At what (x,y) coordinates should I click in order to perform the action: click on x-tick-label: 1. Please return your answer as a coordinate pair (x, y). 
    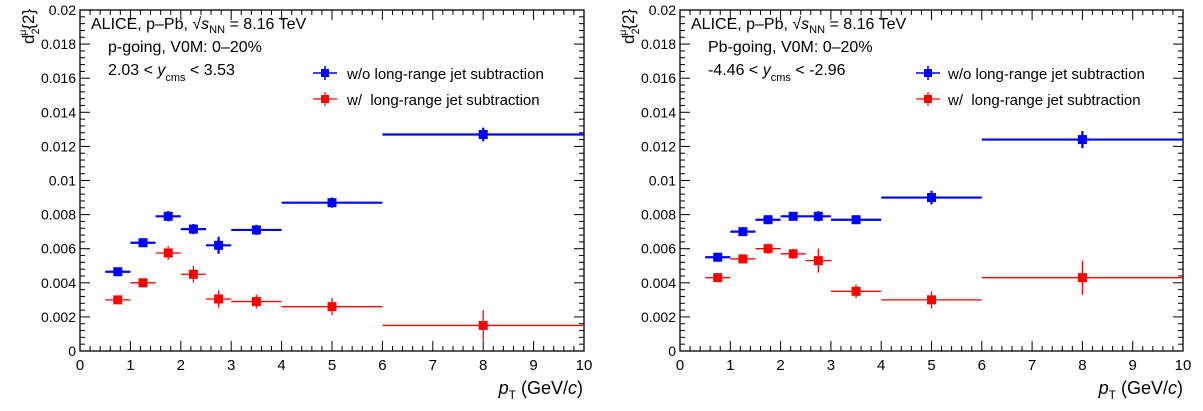
    Looking at the image, I should click on (130, 365).